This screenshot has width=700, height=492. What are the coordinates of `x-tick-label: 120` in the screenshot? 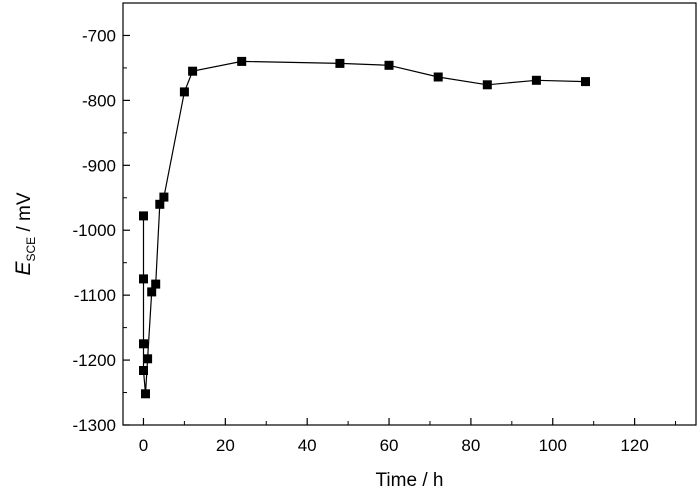 It's located at (634, 445).